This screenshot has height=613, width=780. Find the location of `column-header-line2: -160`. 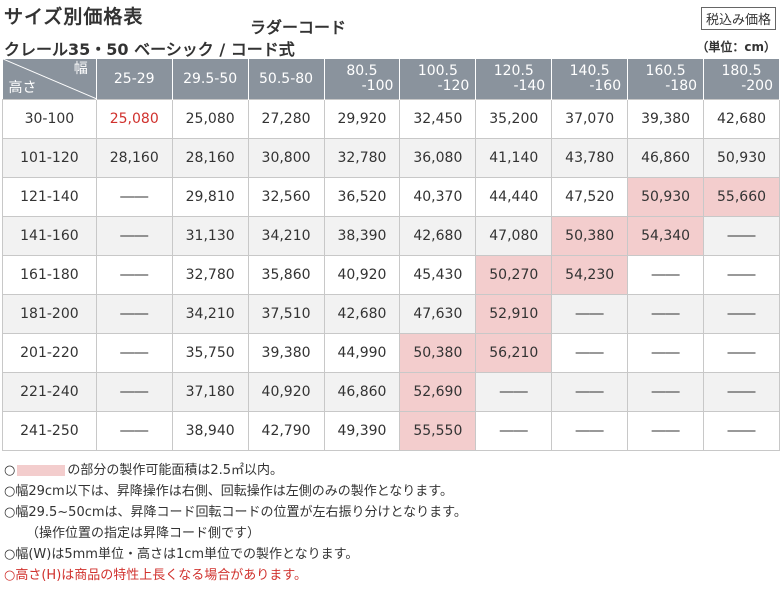

column-header-line2: -160 is located at coordinates (605, 86).